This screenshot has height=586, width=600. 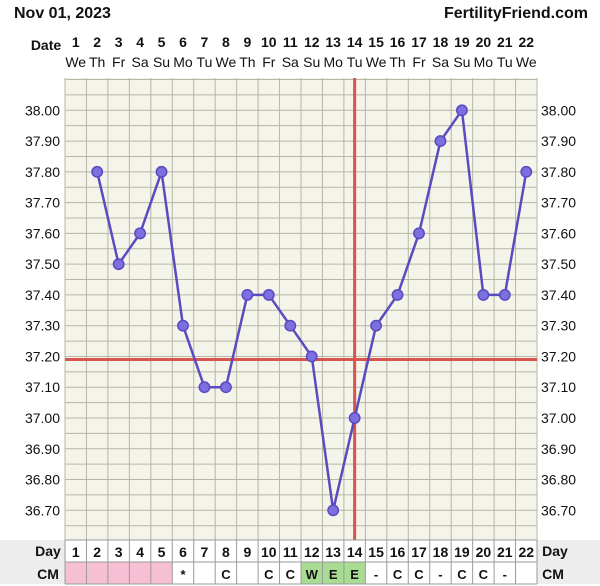 What do you see at coordinates (42, 387) in the screenshot?
I see `y-tick-label-left: 37.10` at bounding box center [42, 387].